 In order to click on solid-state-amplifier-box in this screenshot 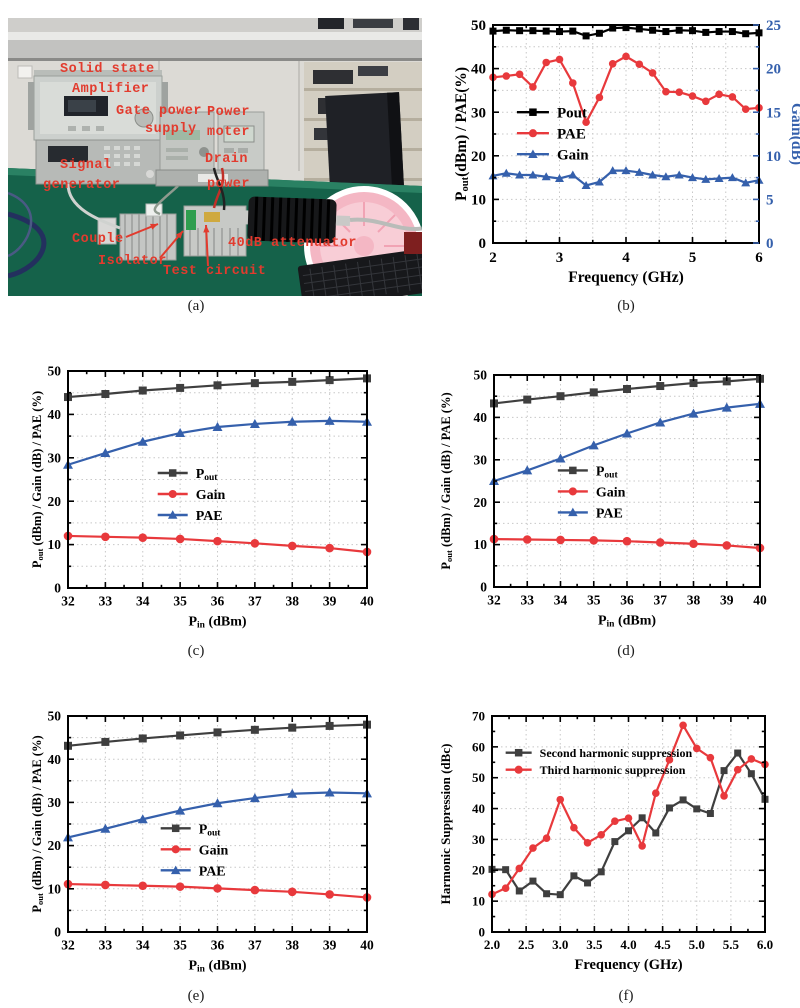, I will do `click(98, 105)`.